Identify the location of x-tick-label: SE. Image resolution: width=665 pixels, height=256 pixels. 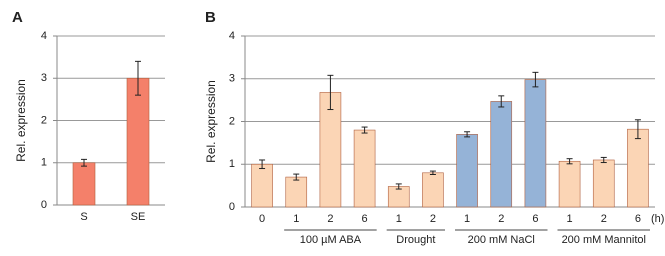
(138, 217).